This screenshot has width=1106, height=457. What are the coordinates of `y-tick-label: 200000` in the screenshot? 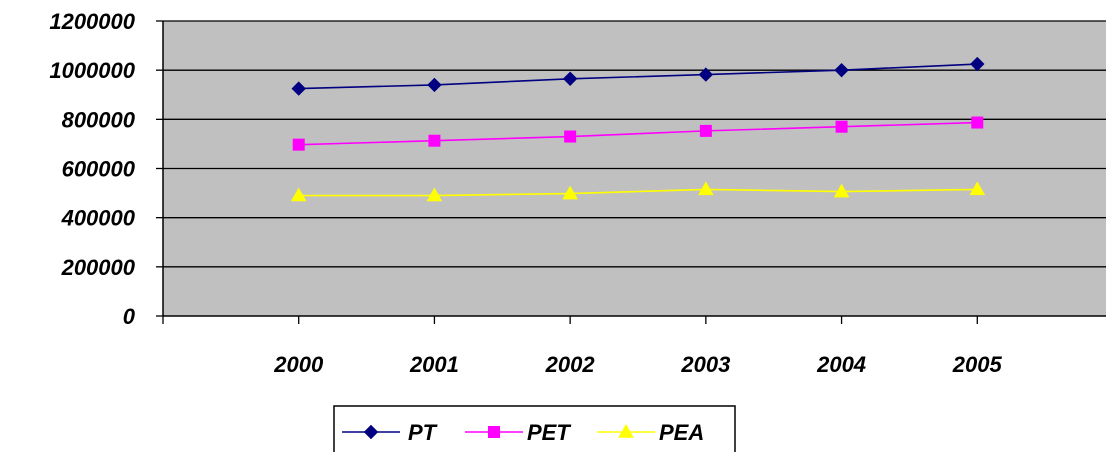 It's located at (98, 267).